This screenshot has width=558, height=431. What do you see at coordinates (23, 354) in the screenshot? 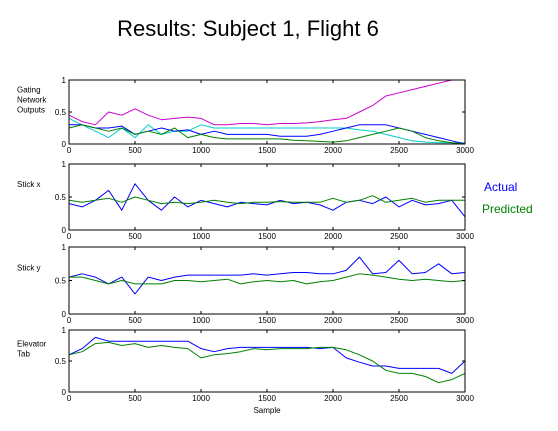
I see `y-axis-label: Tab` at bounding box center [23, 354].